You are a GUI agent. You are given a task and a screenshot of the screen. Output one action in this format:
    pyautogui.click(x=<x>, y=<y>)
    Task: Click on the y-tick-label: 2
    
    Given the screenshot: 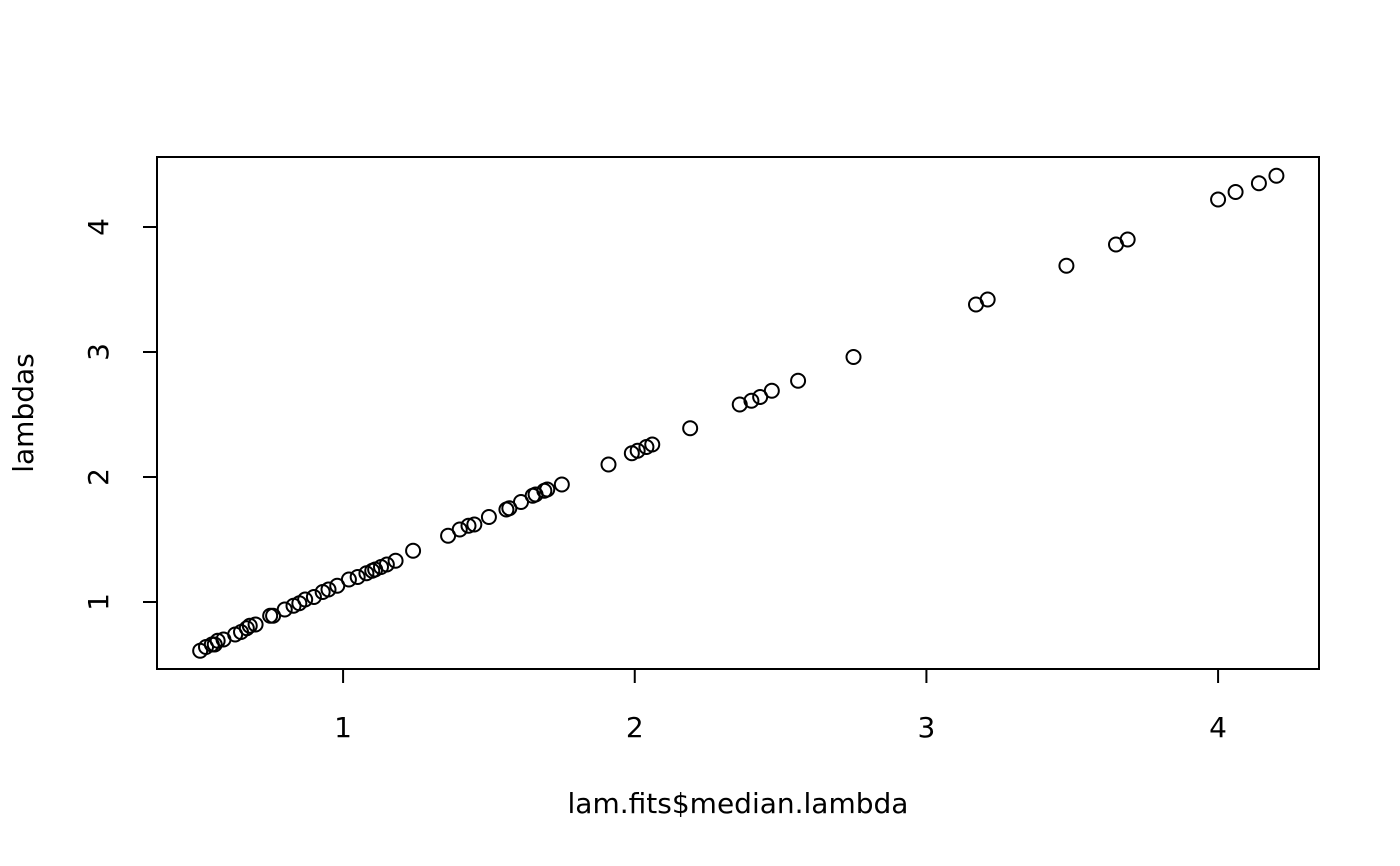 What is the action you would take?
    pyautogui.click(x=98, y=477)
    